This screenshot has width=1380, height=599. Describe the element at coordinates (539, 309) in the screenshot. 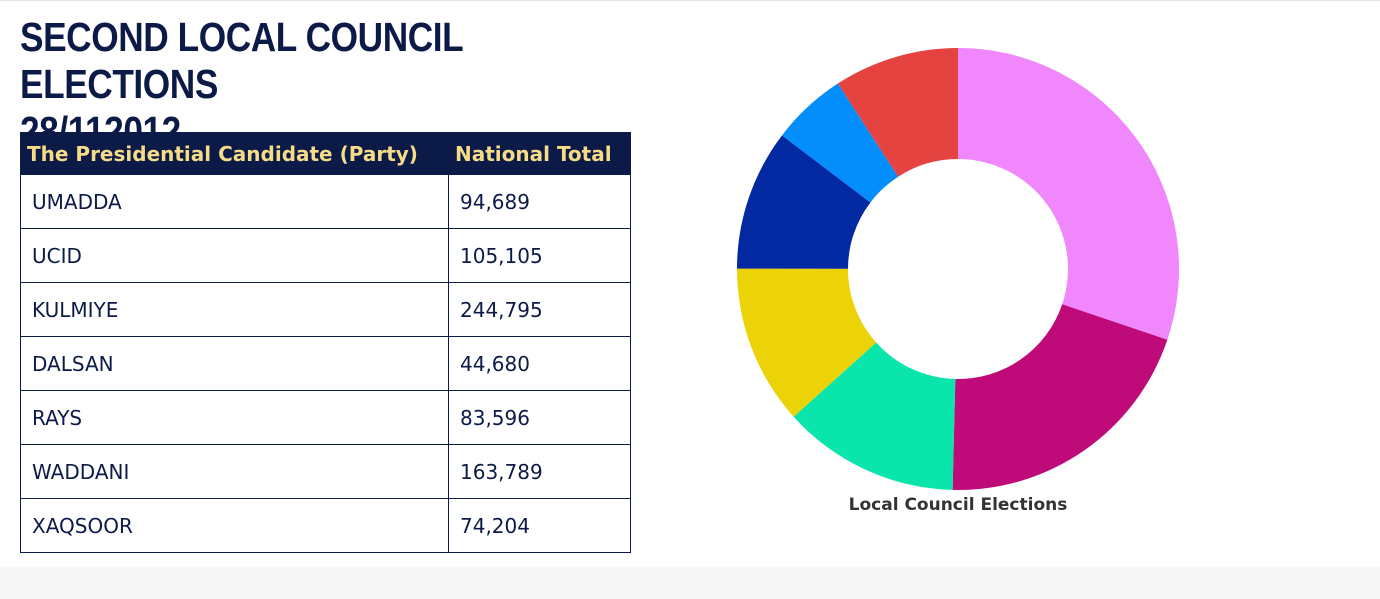

I see `total-cell: 244,795` at that location.